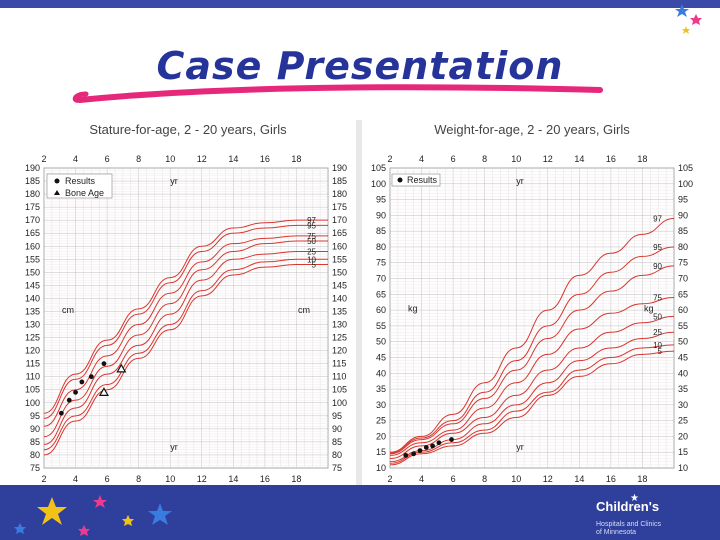 This screenshot has height=540, width=720. Describe the element at coordinates (683, 389) in the screenshot. I see `y-tick-label-right: 35` at that location.